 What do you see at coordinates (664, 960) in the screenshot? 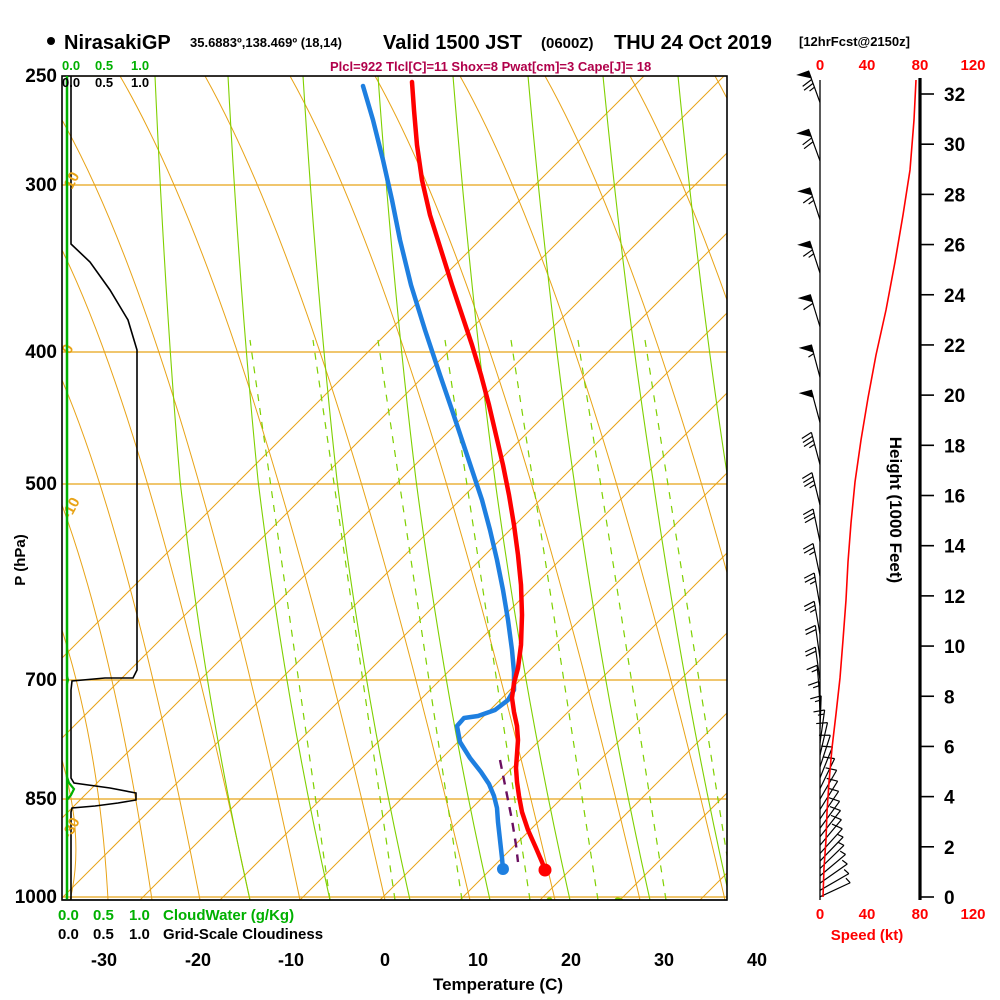
I see `temperature-tick-6: 30` at bounding box center [664, 960].